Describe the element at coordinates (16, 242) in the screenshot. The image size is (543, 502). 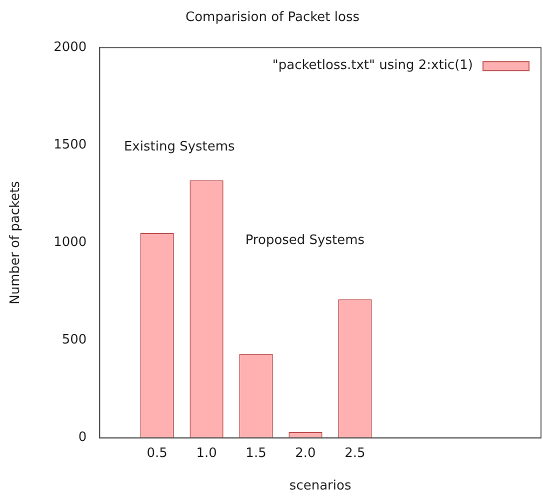
I see `y-axis-title: Number of packets` at that location.